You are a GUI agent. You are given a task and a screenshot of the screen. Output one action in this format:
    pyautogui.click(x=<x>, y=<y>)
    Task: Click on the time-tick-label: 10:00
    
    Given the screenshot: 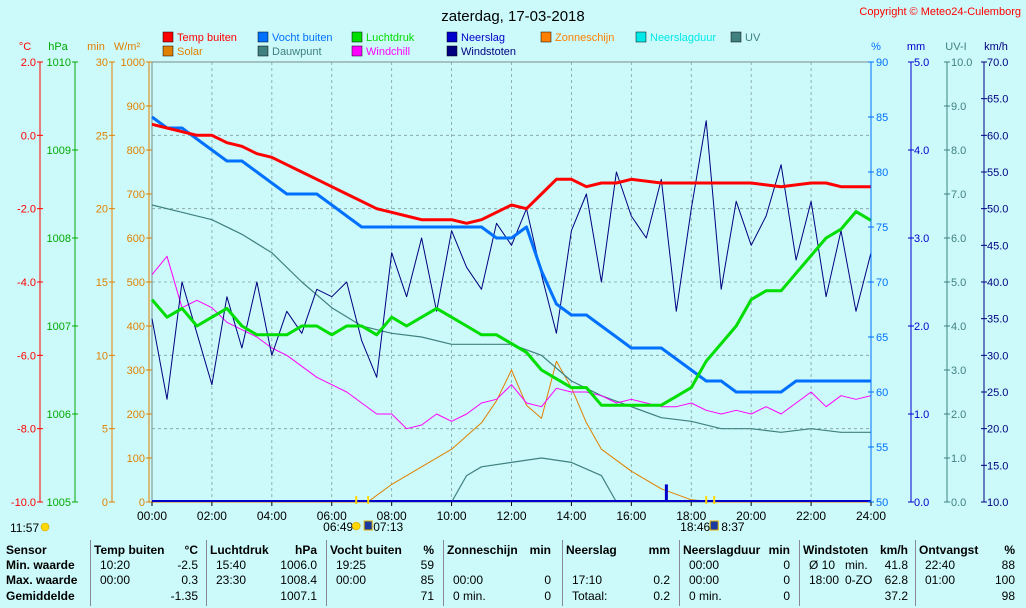 What is the action you would take?
    pyautogui.click(x=452, y=516)
    